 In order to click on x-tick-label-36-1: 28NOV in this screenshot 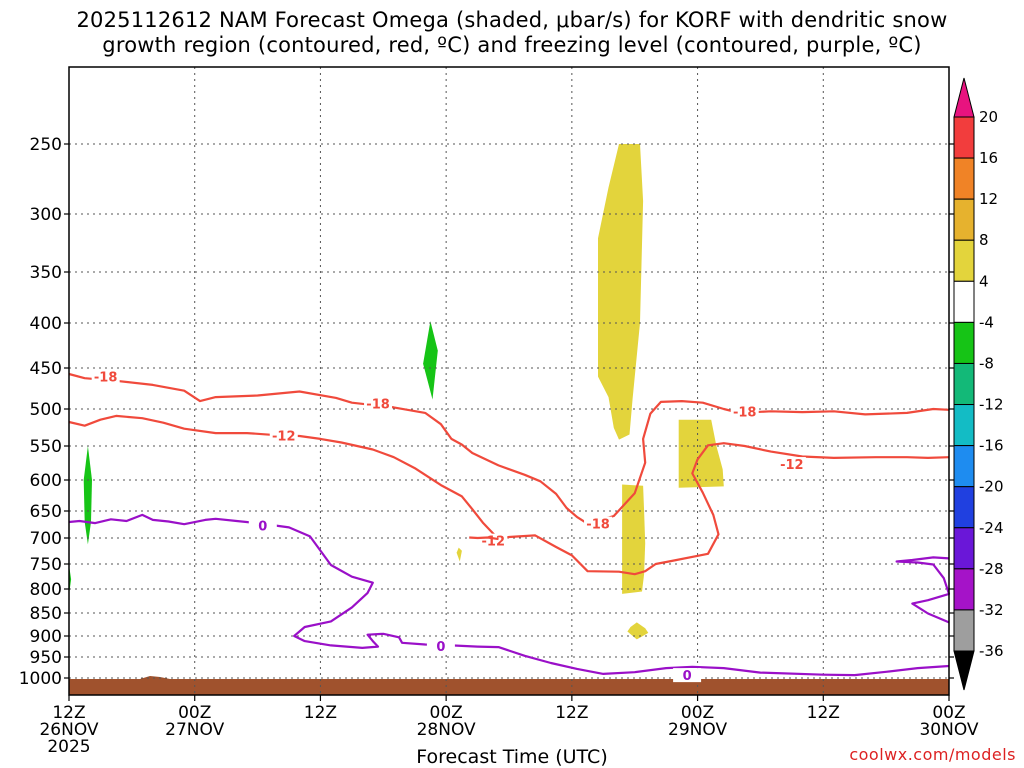, I will do `click(446, 730)`.